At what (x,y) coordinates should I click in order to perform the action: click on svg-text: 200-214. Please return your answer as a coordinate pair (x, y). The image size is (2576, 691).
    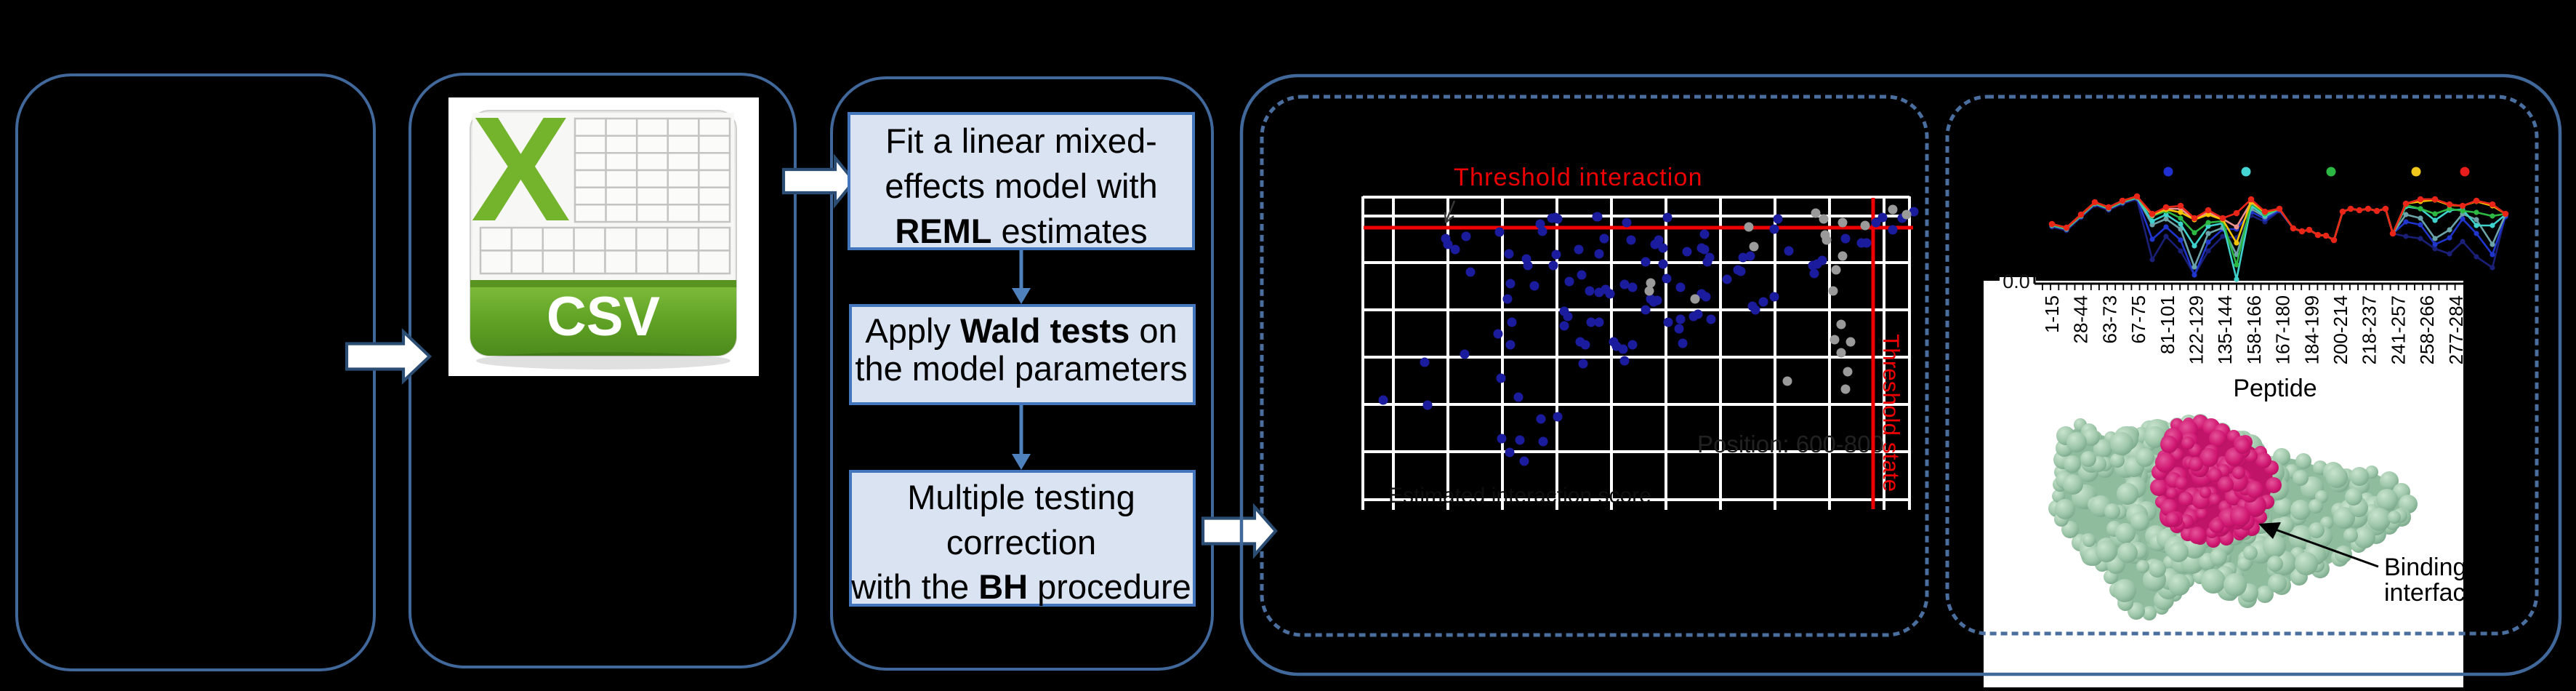
    Looking at the image, I should click on (2340, 329).